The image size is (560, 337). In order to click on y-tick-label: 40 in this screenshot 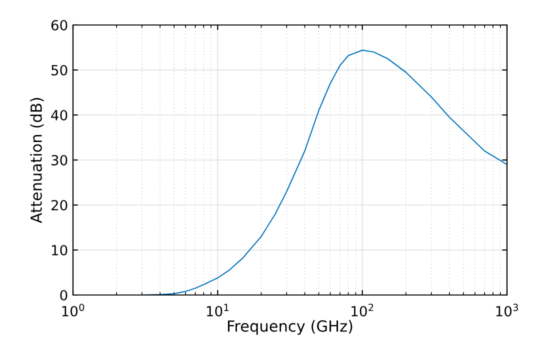, I will do `click(59, 115)`.